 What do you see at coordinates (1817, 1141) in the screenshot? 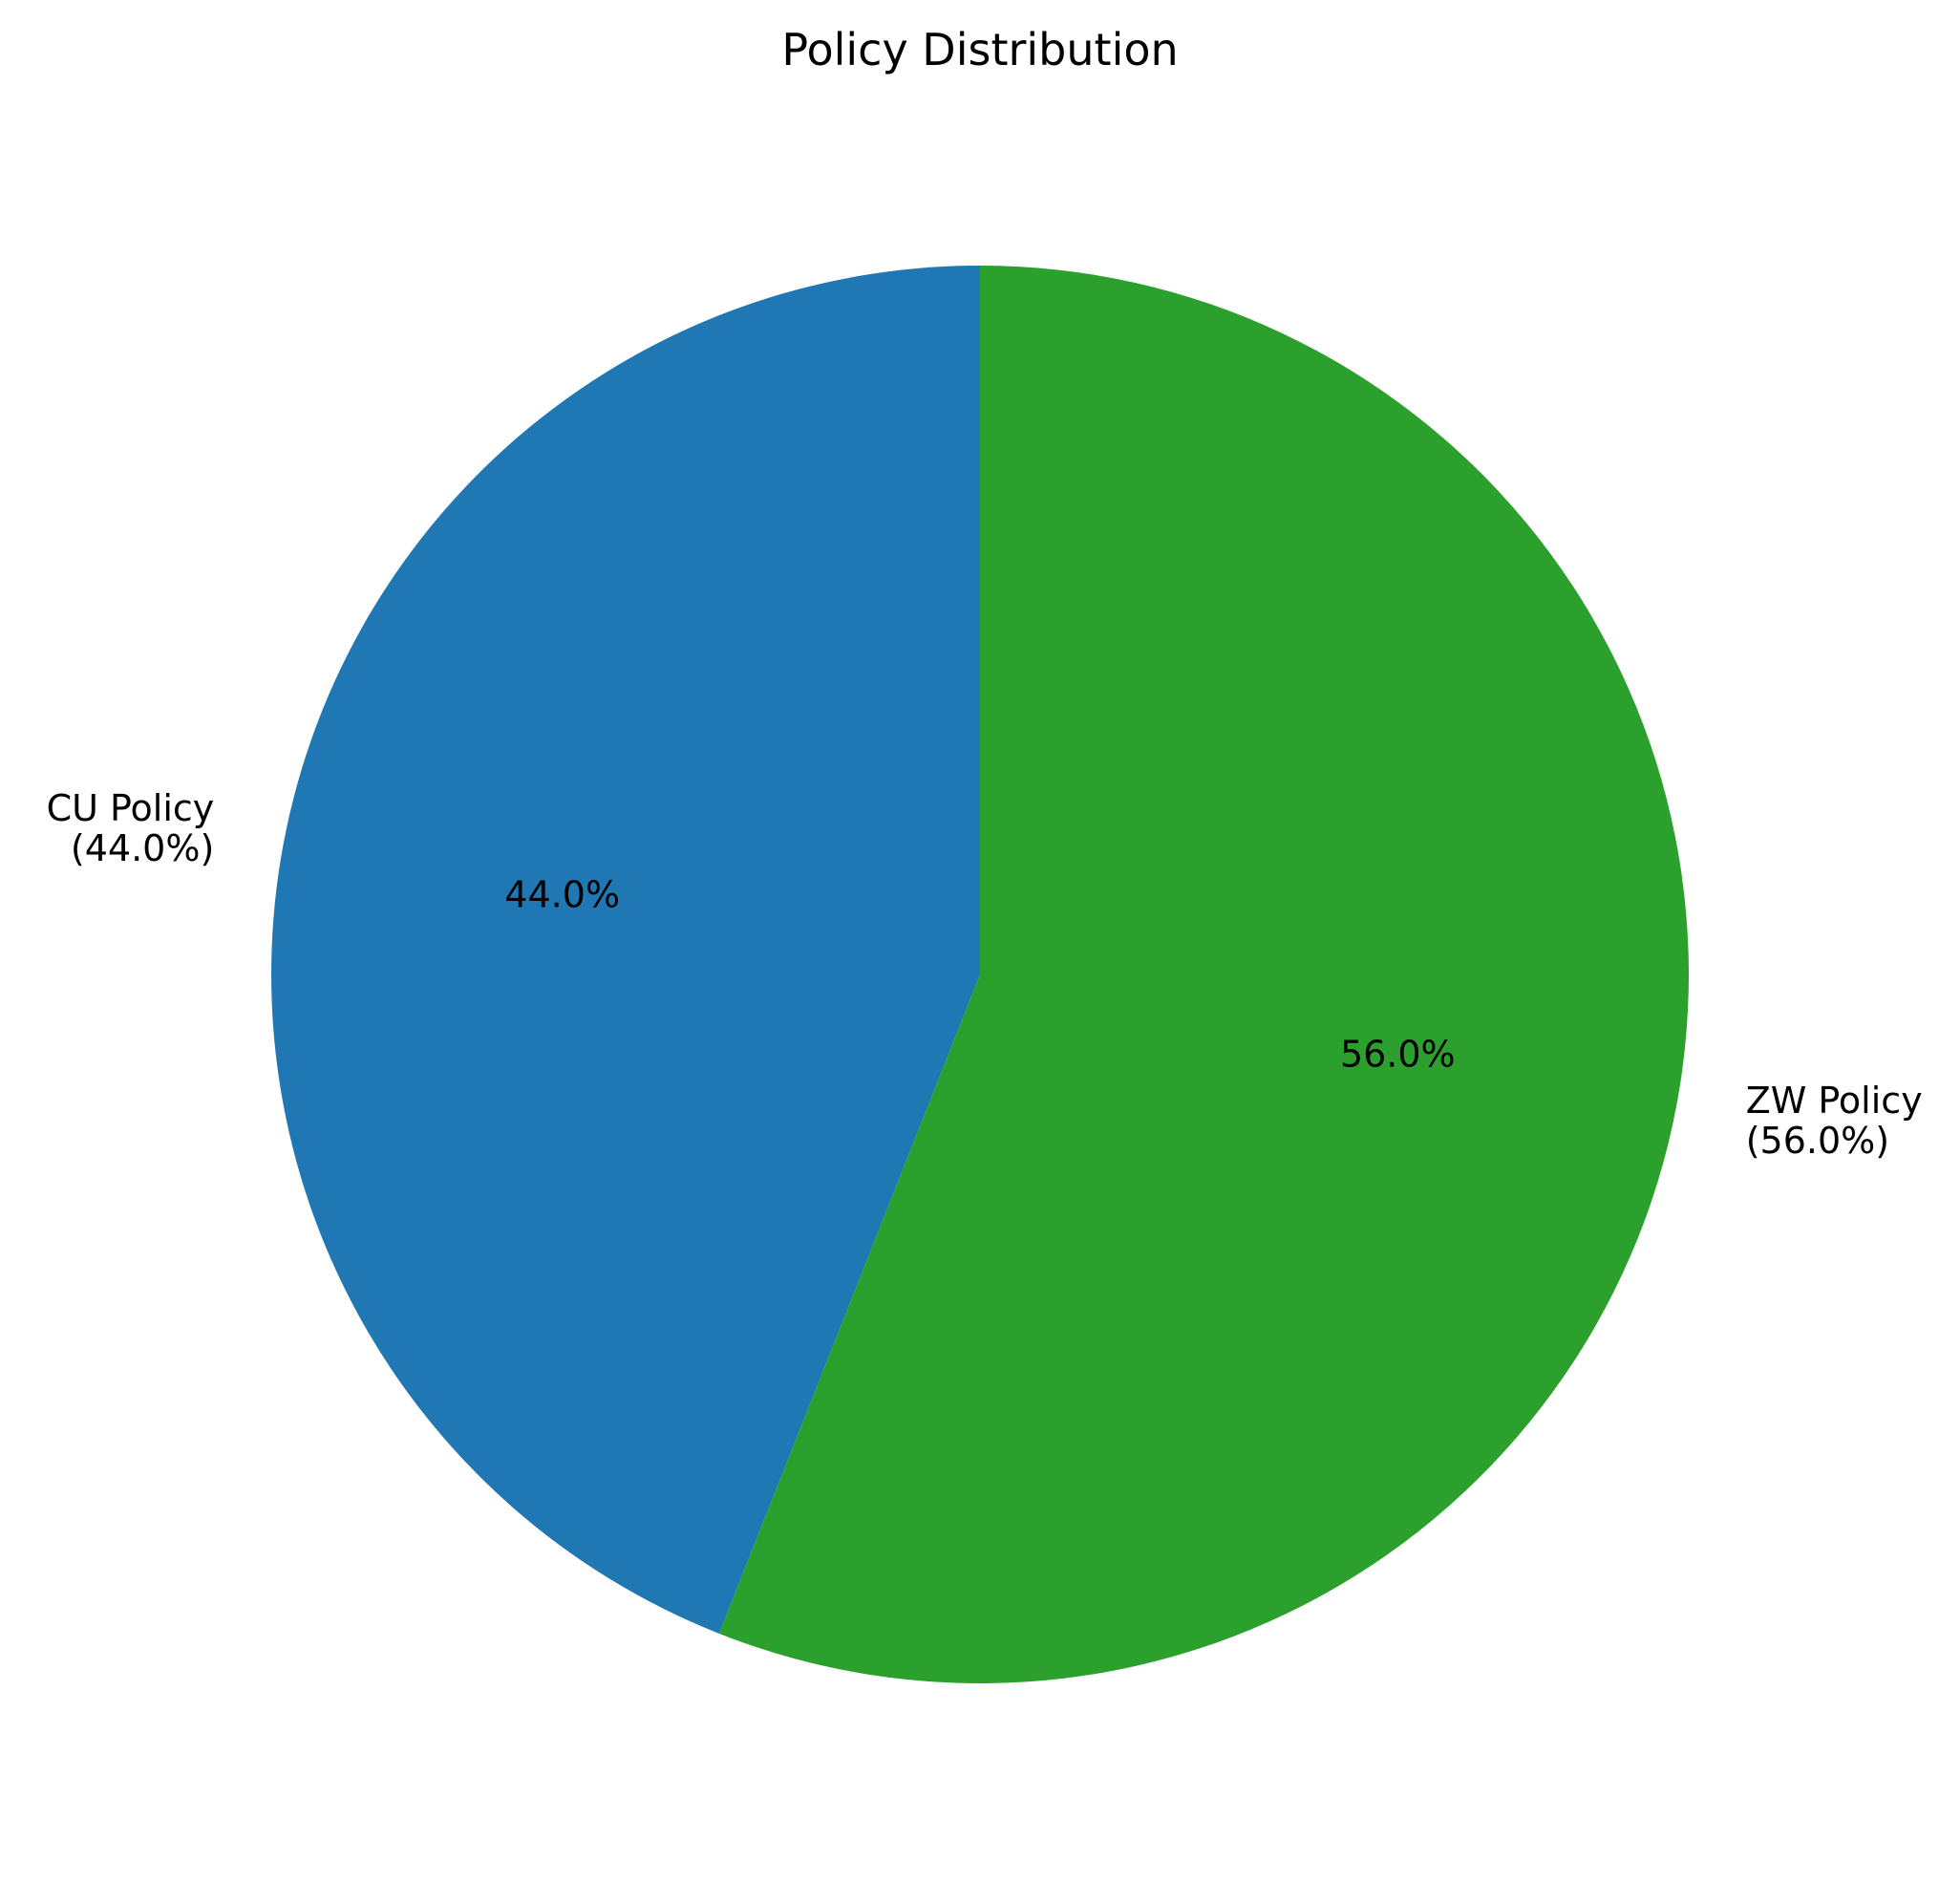
I see `pie-outer-label-line: (56.0%)` at bounding box center [1817, 1141].